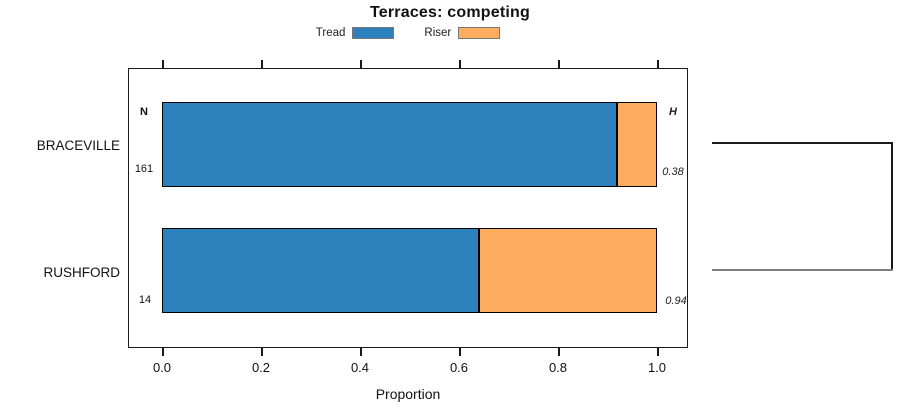 Image resolution: width=900 pixels, height=420 pixels. Describe the element at coordinates (479, 33) in the screenshot. I see `legend-swatch-riser-icon` at that location.